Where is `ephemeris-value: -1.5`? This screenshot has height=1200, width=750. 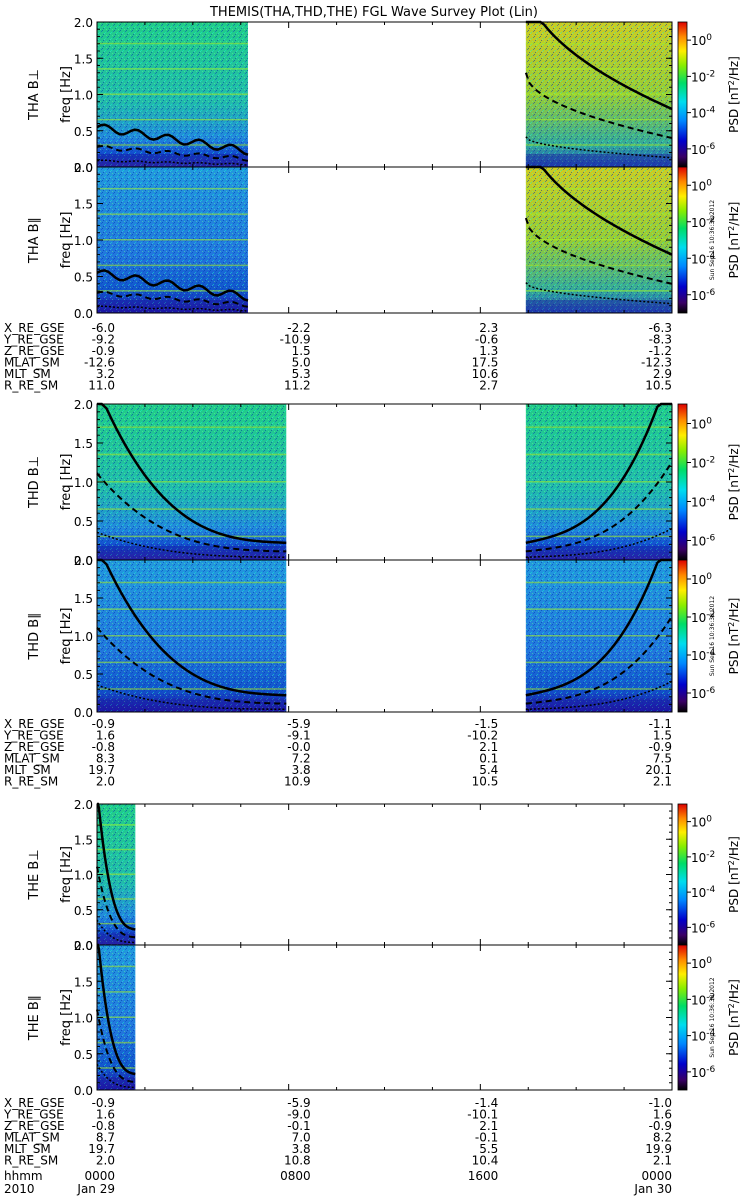 ephemeris-value: -1.5 is located at coordinates (486, 724).